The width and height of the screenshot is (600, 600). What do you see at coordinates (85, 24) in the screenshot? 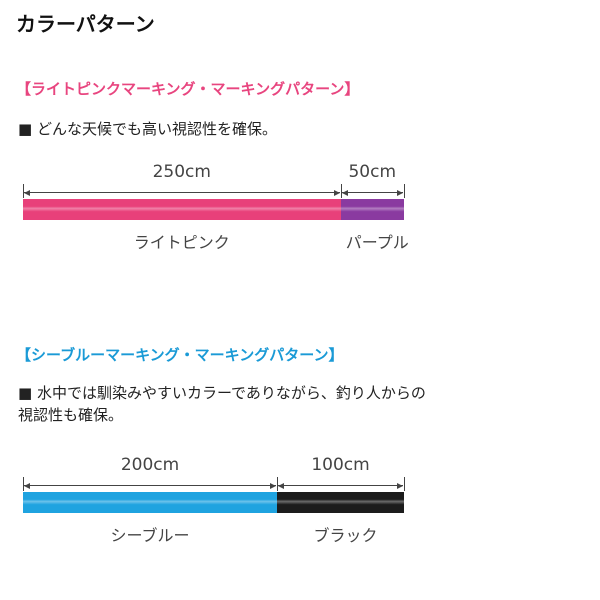
I see `page-title: カラーパターン` at bounding box center [85, 24].